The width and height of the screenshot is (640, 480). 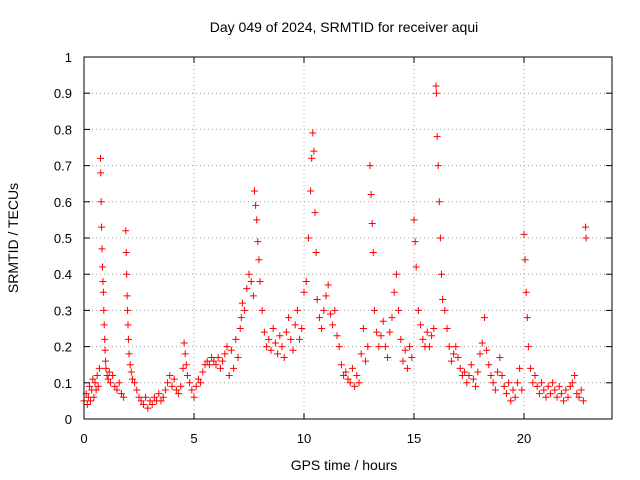 What do you see at coordinates (63, 166) in the screenshot?
I see `y-tick-label: 0.7` at bounding box center [63, 166].